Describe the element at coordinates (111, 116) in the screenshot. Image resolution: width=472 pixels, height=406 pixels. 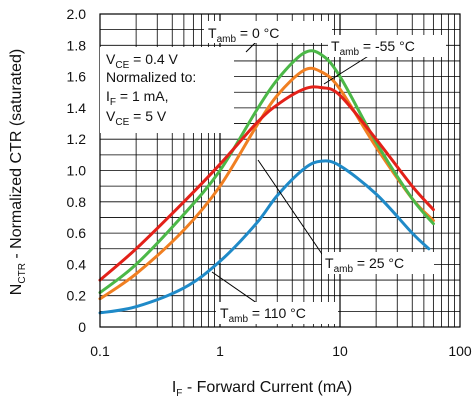
I see `cond-line4-main: V` at that location.